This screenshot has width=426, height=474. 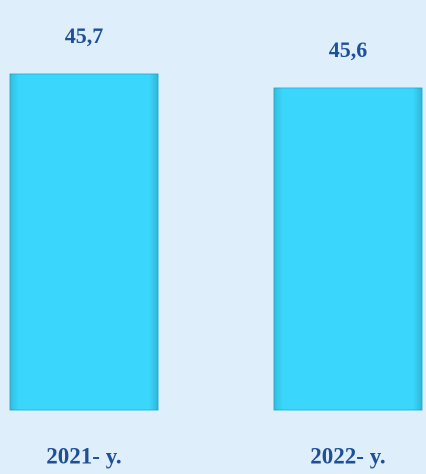 What do you see at coordinates (348, 49) in the screenshot?
I see `value-label: 45,6` at bounding box center [348, 49].